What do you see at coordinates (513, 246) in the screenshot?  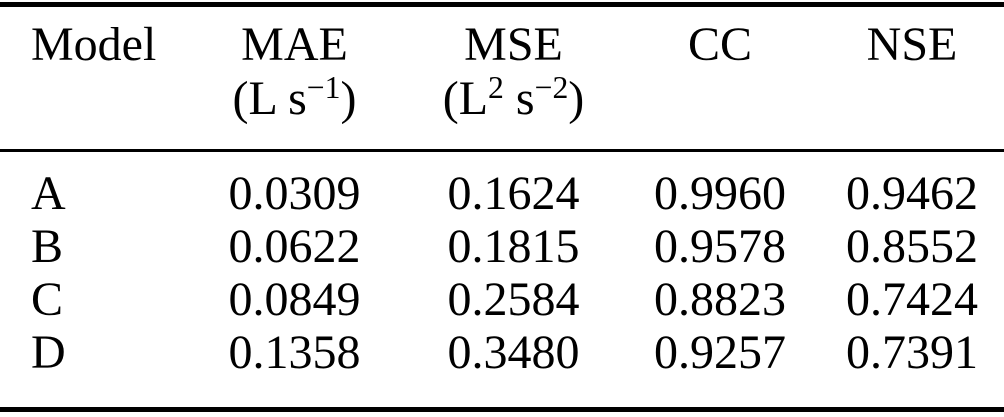 I see `cell-mse: 0.1815` at bounding box center [513, 246].